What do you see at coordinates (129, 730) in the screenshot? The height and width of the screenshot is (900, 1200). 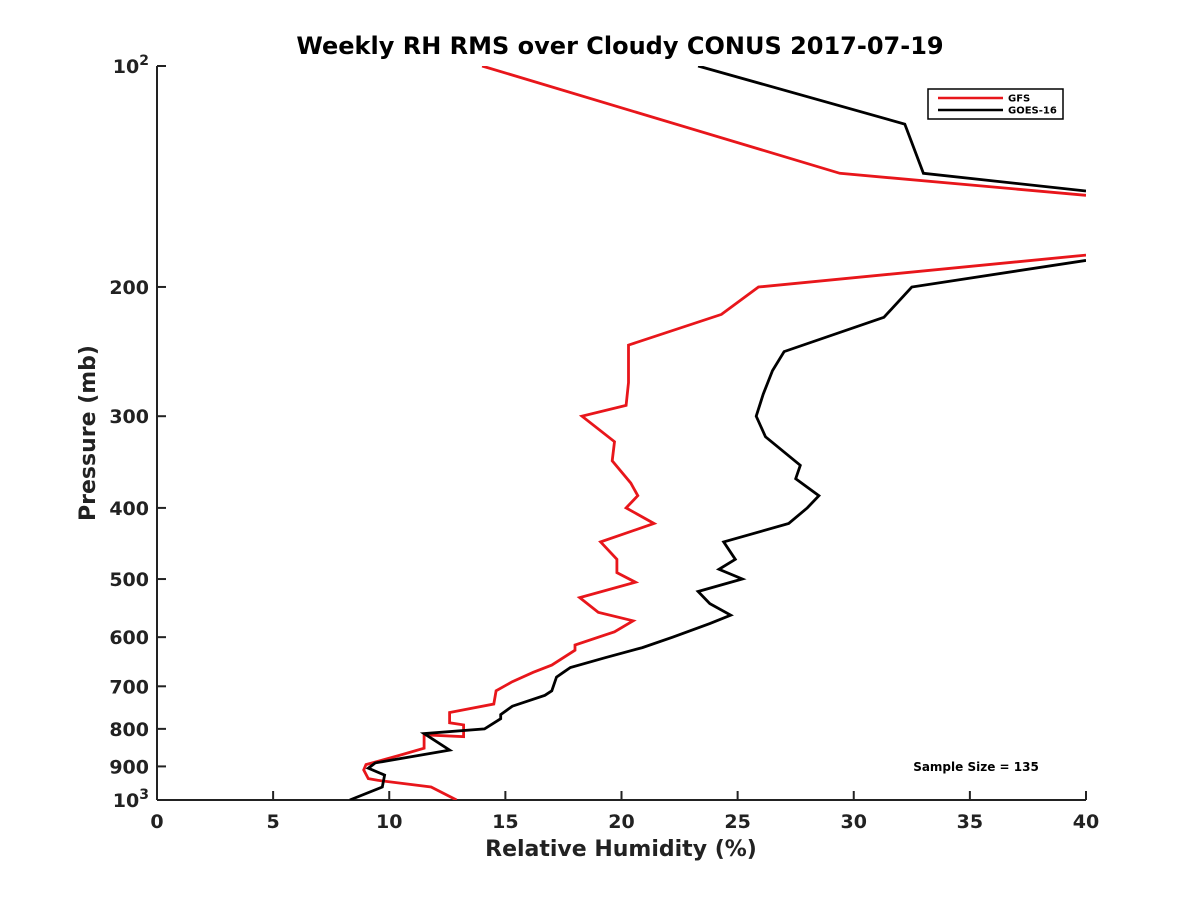 I see `y-tick-label: 800` at bounding box center [129, 730].